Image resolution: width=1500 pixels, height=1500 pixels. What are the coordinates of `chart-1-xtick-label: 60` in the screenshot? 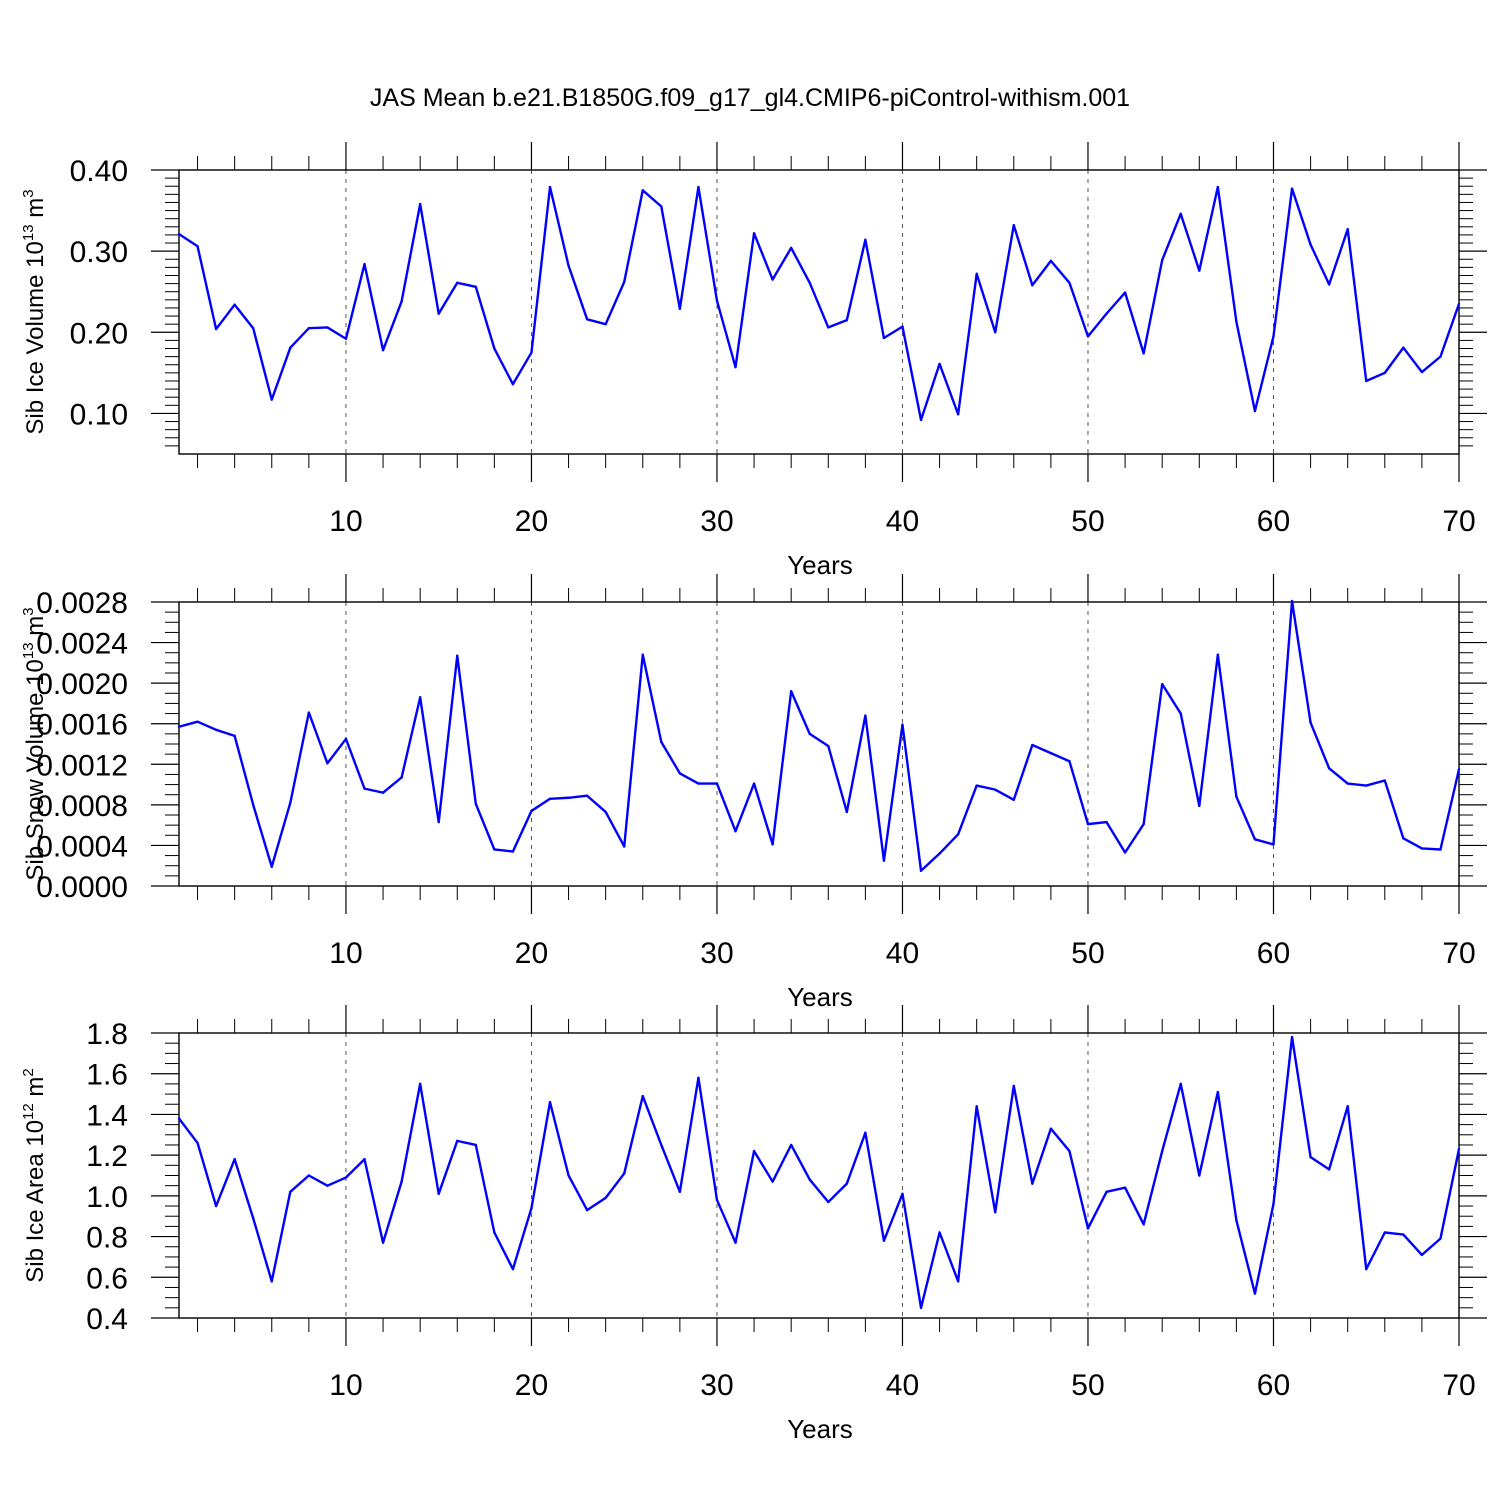 It's located at (1273, 521).